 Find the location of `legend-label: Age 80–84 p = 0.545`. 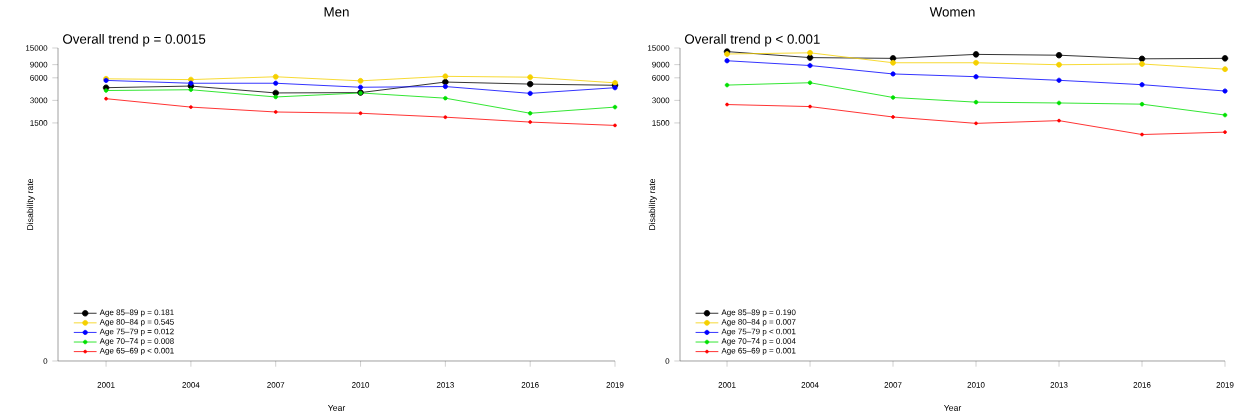

legend-label: Age 80–84 p = 0.545 is located at coordinates (136, 323).